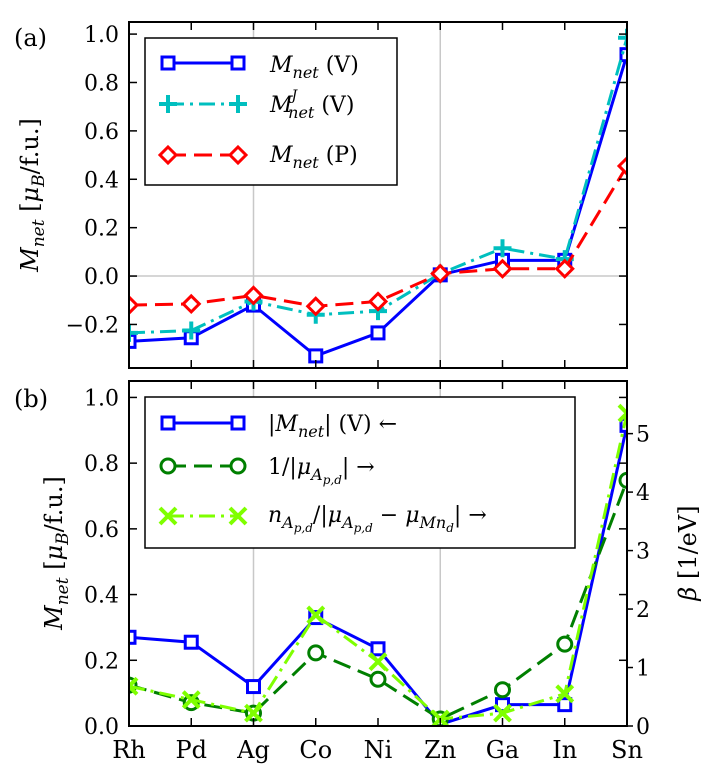 The image size is (720, 774). Describe the element at coordinates (313, 157) in the screenshot. I see `legend-label-mnet-p: Mnet (P)` at that location.